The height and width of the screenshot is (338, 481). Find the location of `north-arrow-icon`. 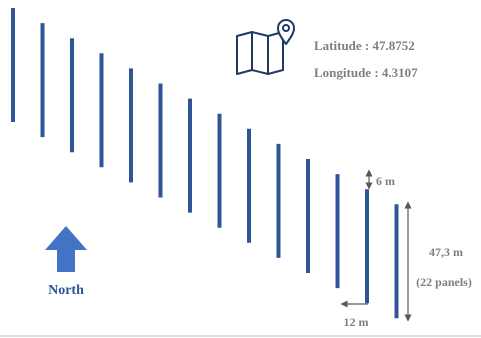

north-arrow-icon is located at coordinates (66, 249).